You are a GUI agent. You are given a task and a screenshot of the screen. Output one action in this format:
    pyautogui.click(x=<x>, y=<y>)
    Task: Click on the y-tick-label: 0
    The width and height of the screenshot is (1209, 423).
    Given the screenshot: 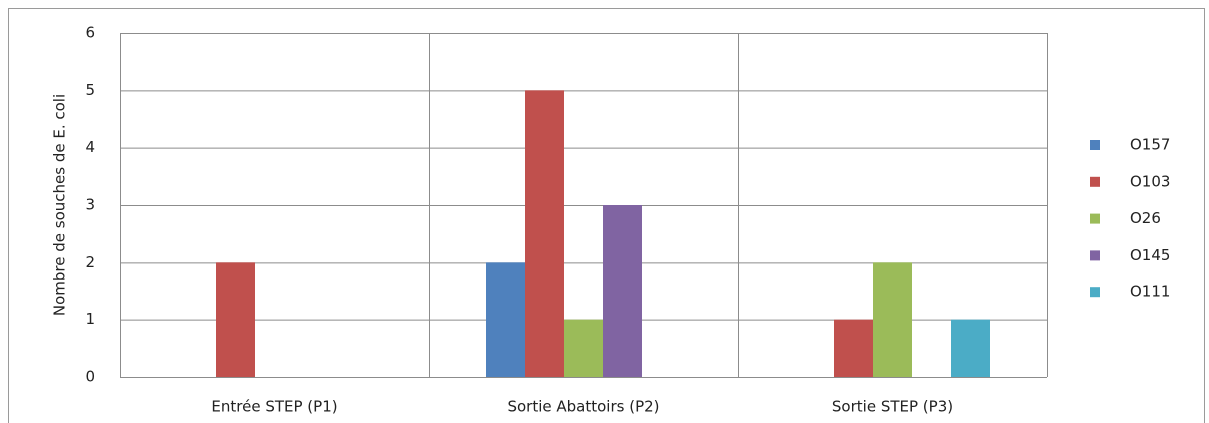 What is the action you would take?
    pyautogui.click(x=90, y=377)
    